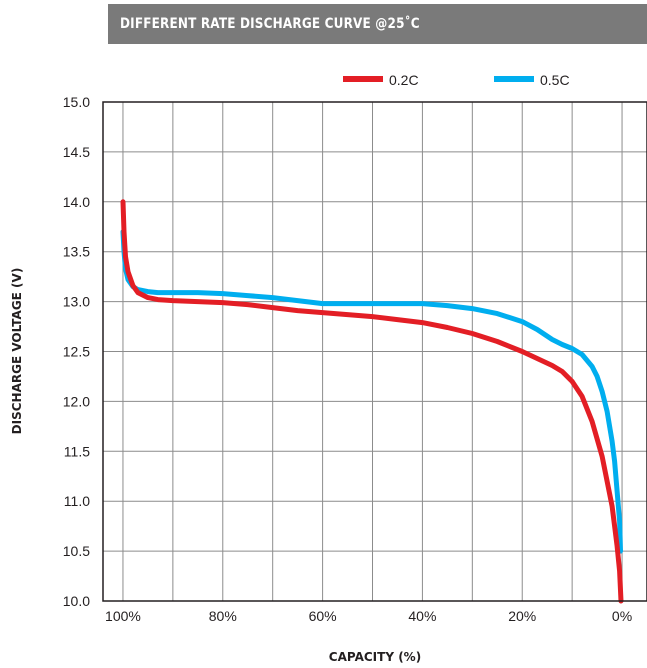 This screenshot has height=668, width=647. I want to click on legend-label-0.2C: 0.2C, so click(404, 80).